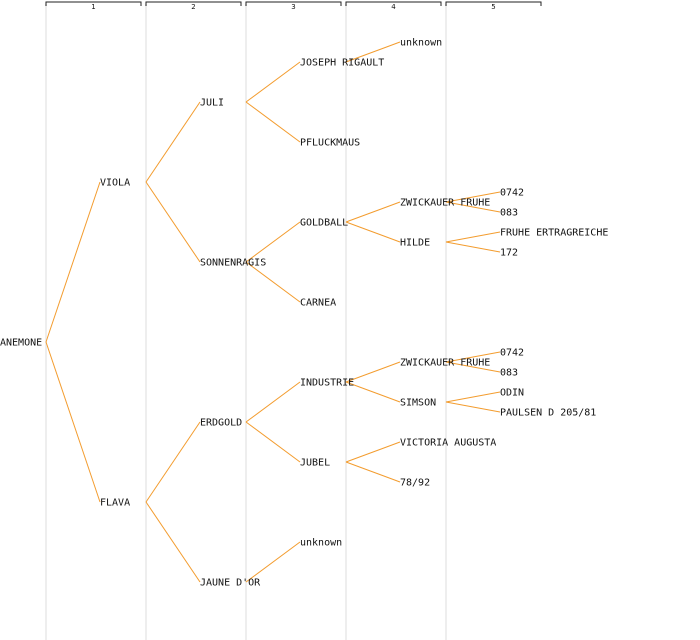  I want to click on edge-flava-to-jaune-d-or, so click(173, 542).